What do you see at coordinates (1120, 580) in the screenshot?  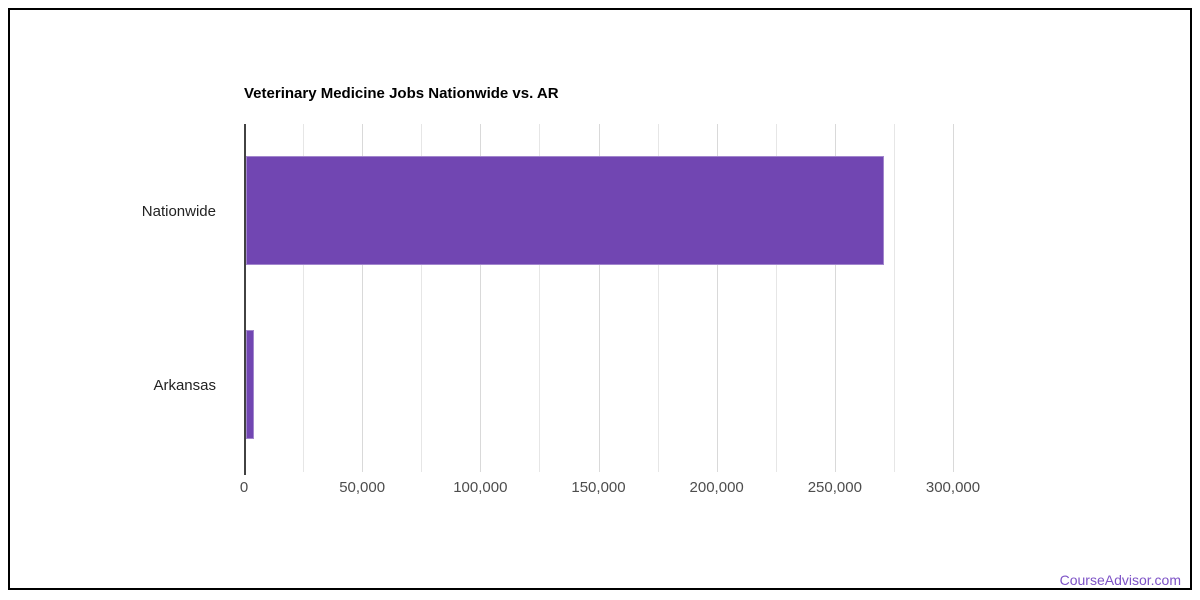 I see `courseadvisor-watermark-link: CourseAdvisor.com` at bounding box center [1120, 580].